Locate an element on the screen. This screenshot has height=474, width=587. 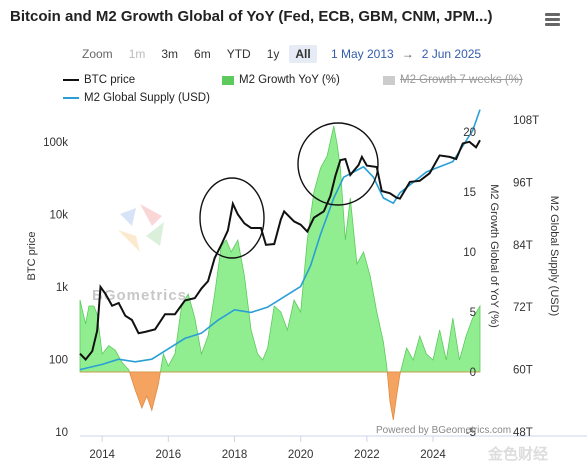
zoom-label: Zoom is located at coordinates (97, 54).